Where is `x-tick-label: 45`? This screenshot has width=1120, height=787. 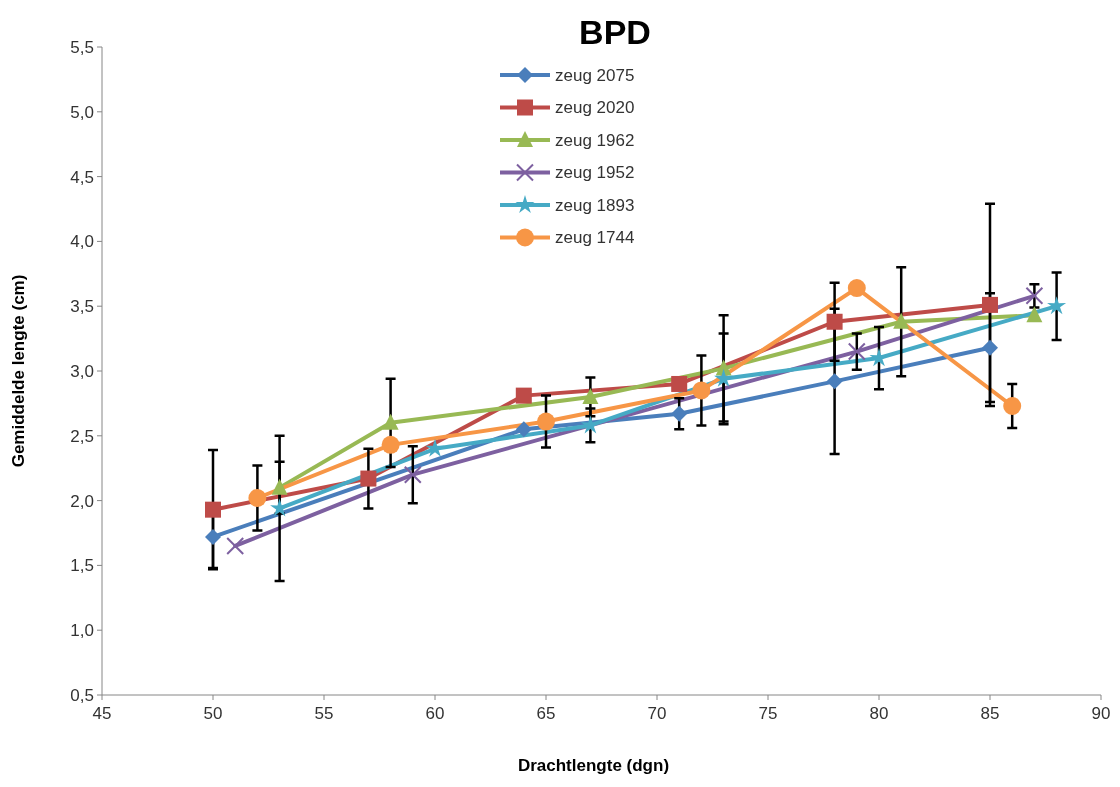
x-tick-label: 45 is located at coordinates (102, 713).